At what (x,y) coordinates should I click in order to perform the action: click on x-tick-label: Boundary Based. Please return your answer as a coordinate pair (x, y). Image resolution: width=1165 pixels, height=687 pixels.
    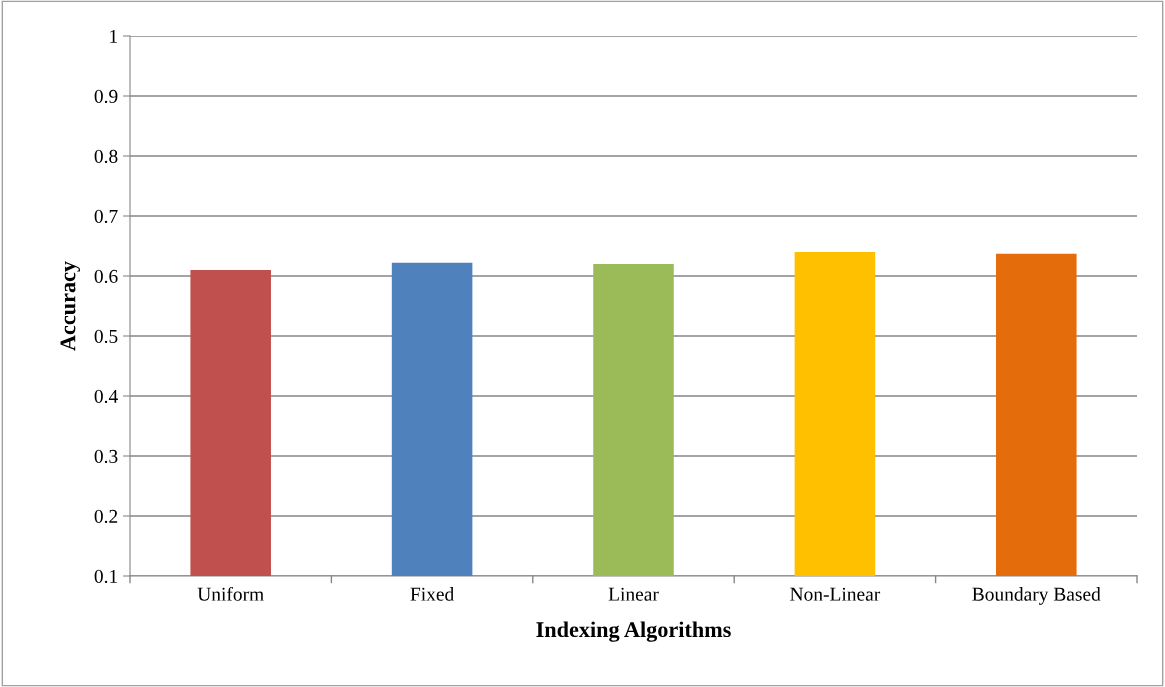
    Looking at the image, I should click on (1036, 596).